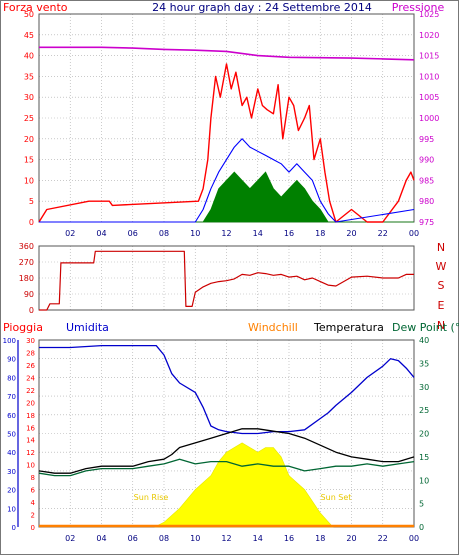 The width and height of the screenshot is (459, 559). I want to click on top-y-right-tick-1000: 1000, so click(429, 118).